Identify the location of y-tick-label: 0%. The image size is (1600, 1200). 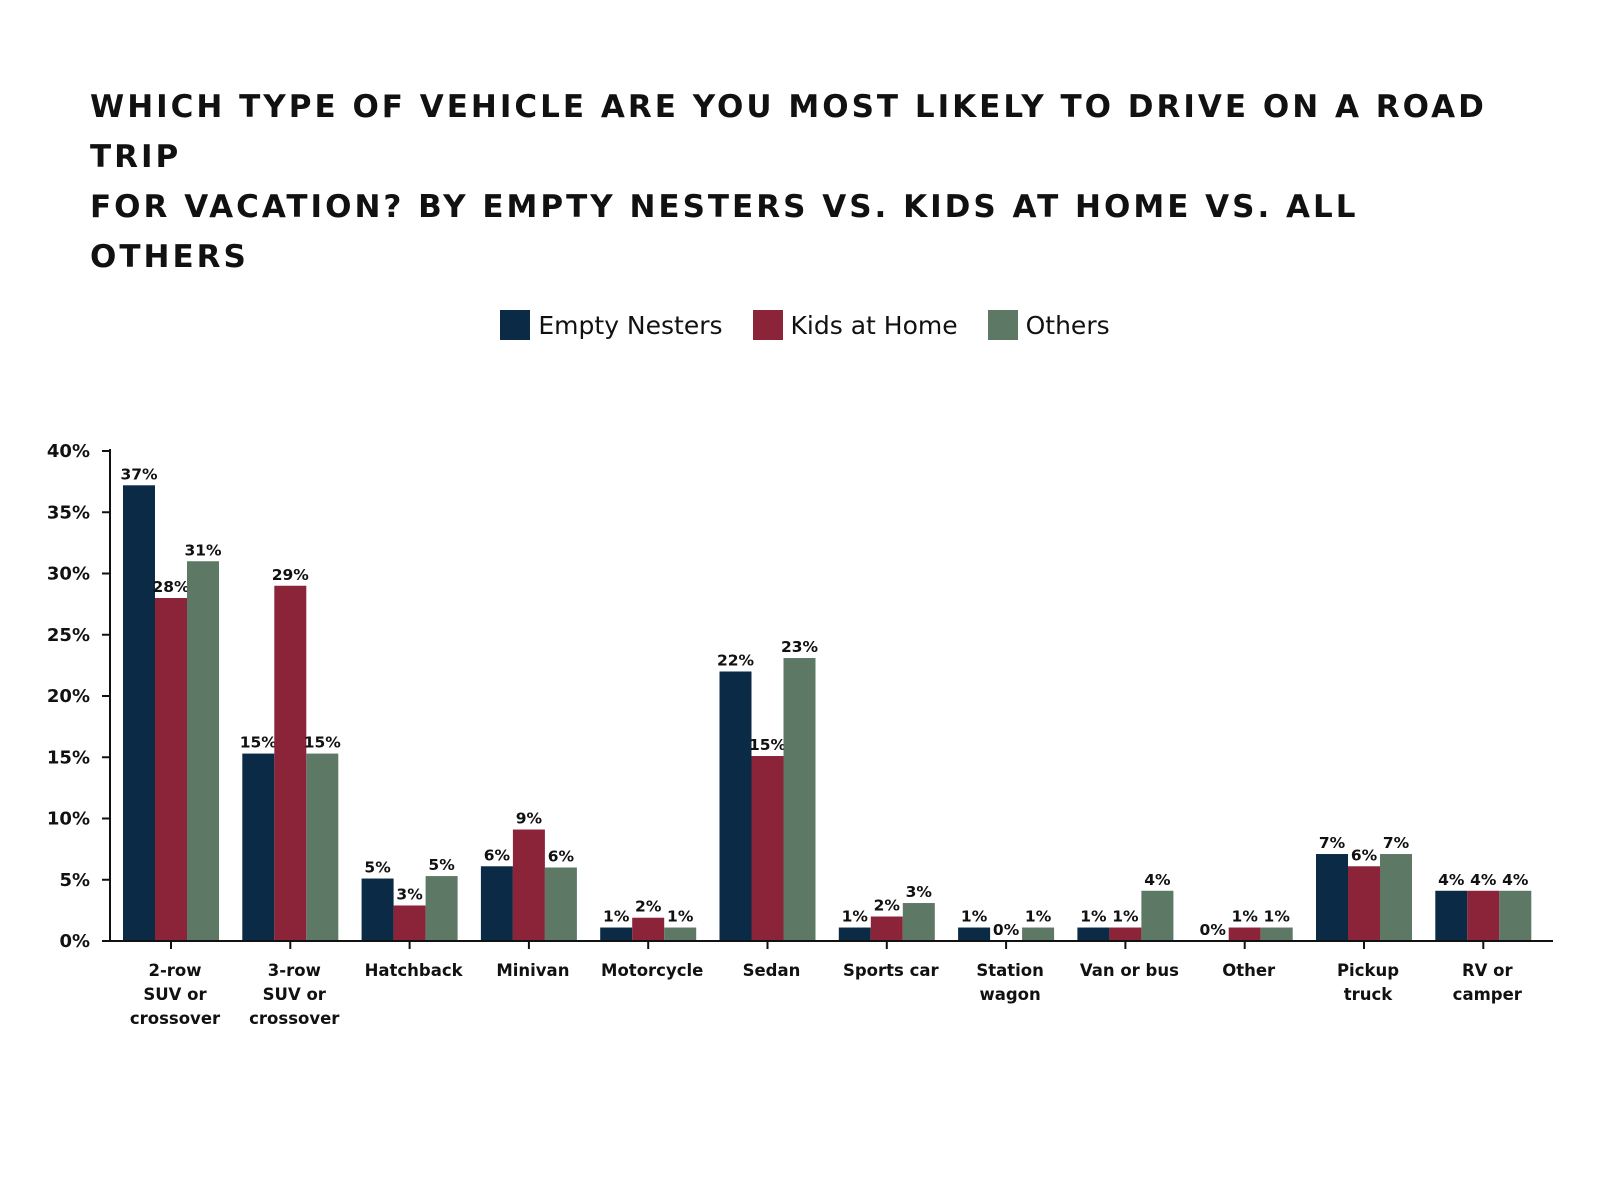
(74, 941).